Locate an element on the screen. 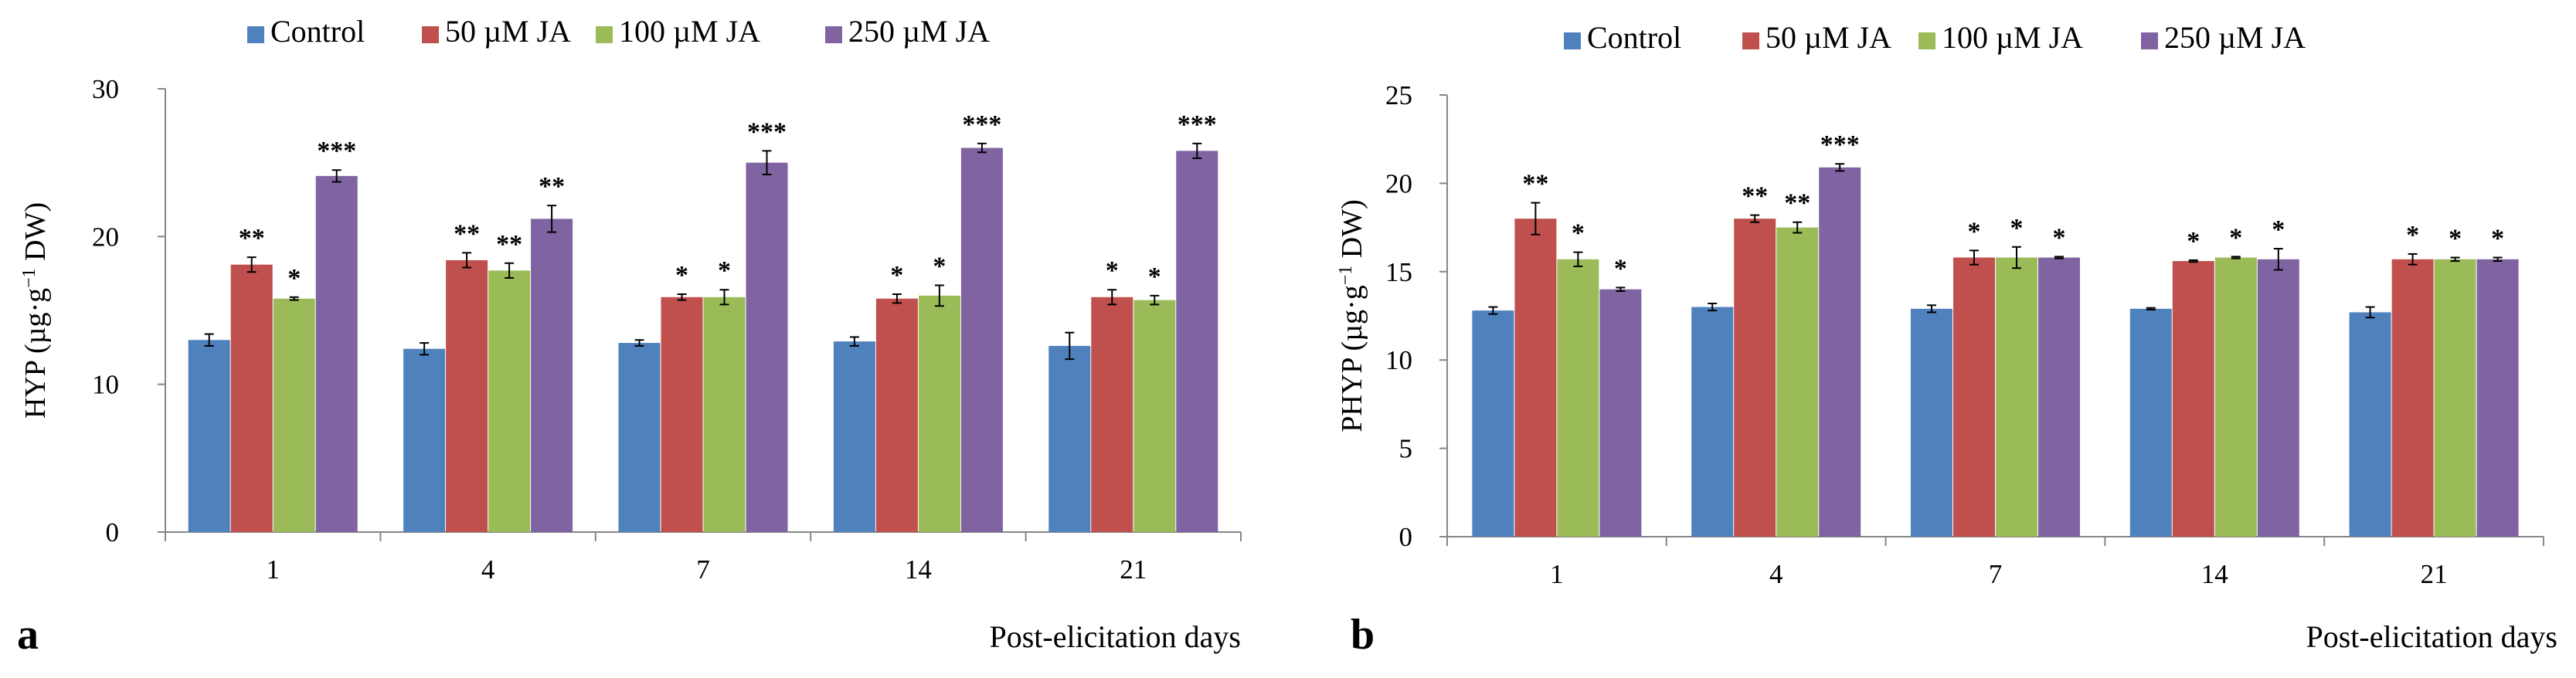  y-tick-label: 0 is located at coordinates (113, 532).